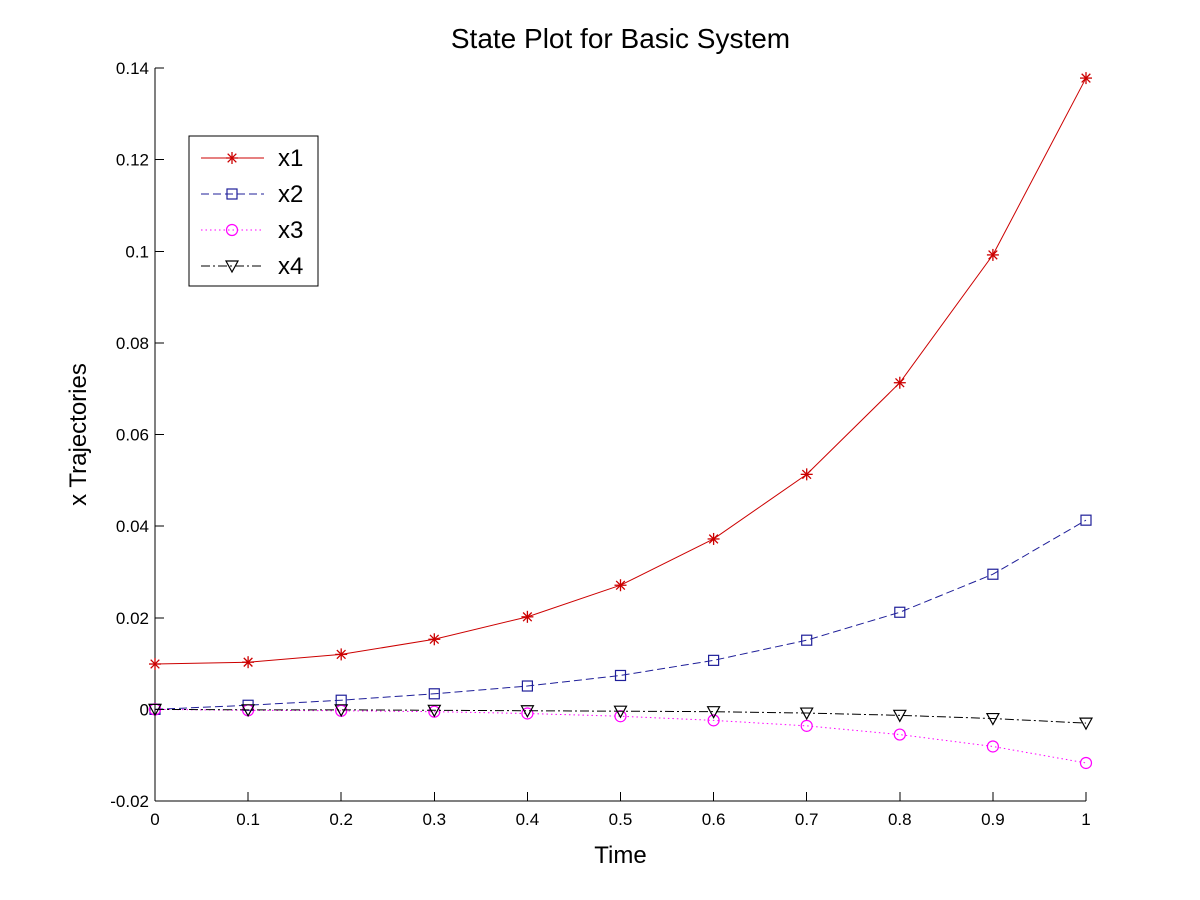 Image resolution: width=1200 pixels, height=900 pixels. I want to click on x-tick-label: 0.9, so click(993, 819).